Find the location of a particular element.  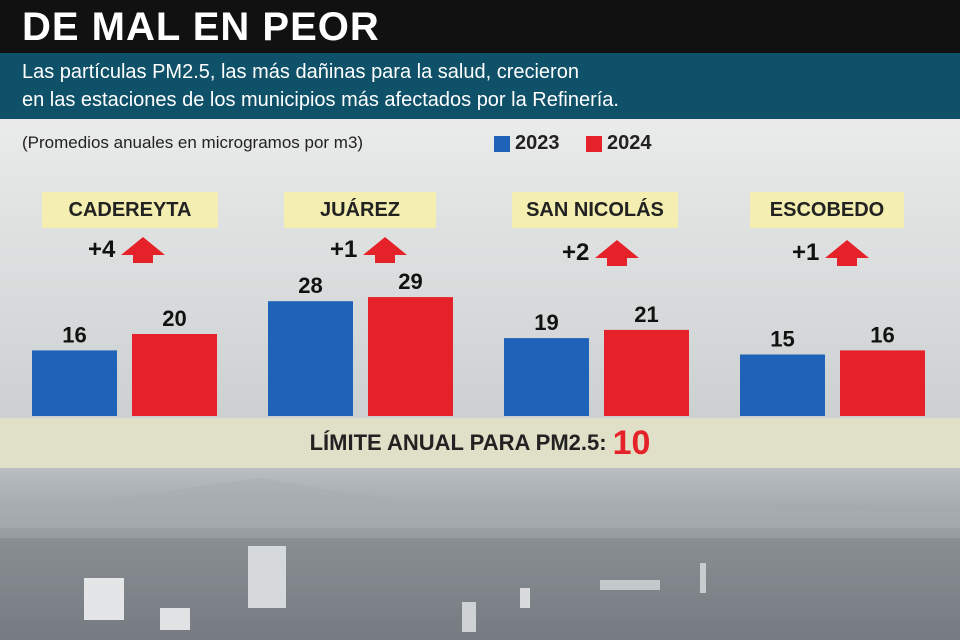

subtitle-bar is located at coordinates (480, 86).